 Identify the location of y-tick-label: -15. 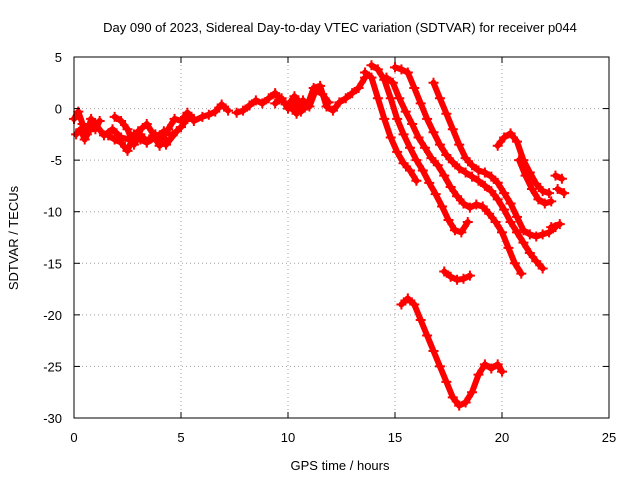
(52, 263).